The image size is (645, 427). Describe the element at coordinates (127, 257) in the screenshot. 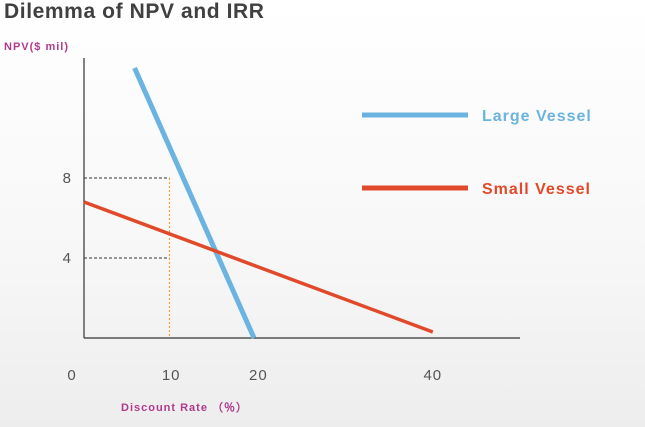

I see `reference-lines` at that location.